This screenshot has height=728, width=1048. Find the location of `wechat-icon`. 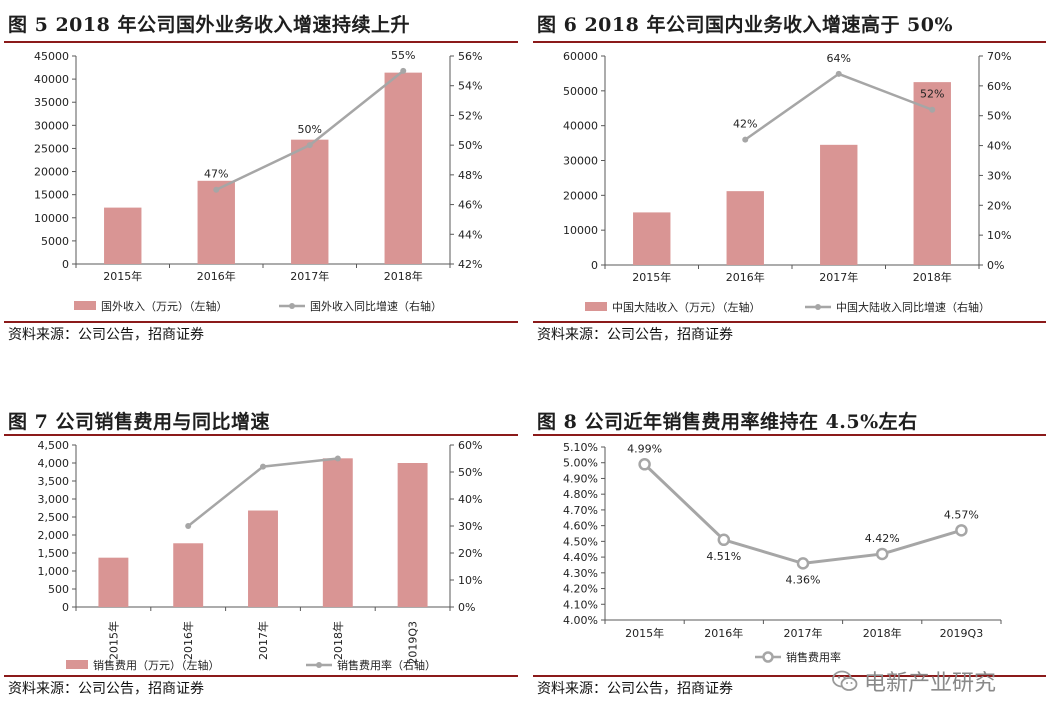

wechat-icon is located at coordinates (845, 680).